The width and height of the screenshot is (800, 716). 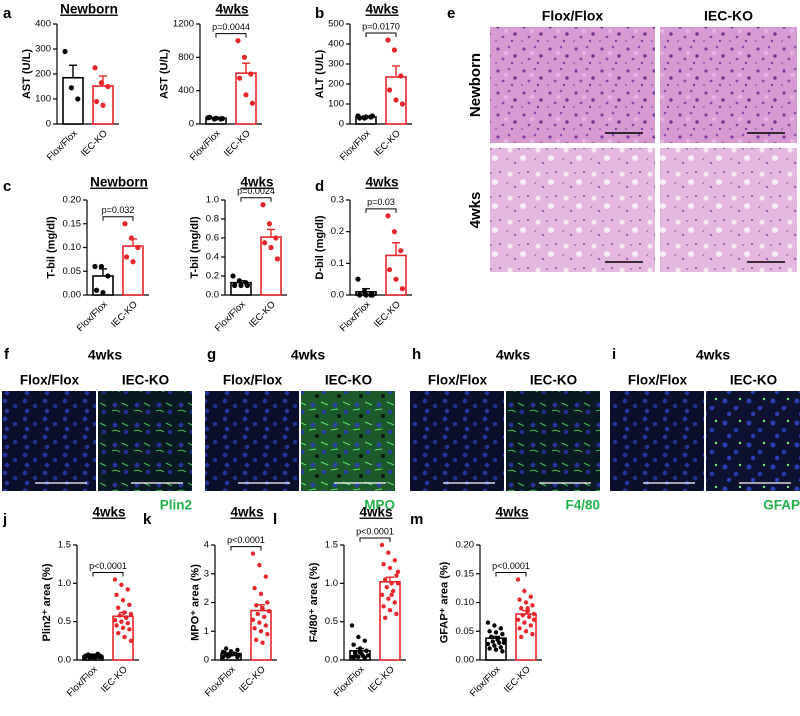 What do you see at coordinates (64, 621) in the screenshot?
I see `y-tick-label: 0.5` at bounding box center [64, 621].